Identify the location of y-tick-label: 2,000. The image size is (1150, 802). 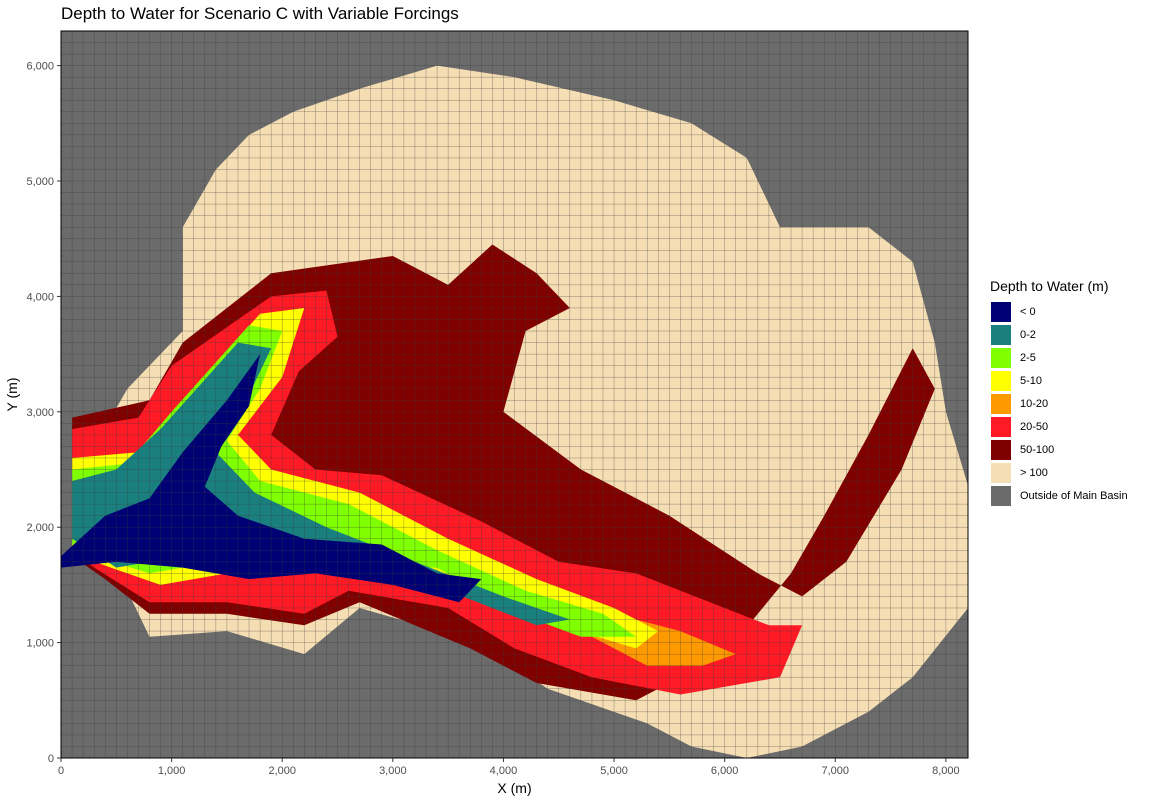
(40, 528).